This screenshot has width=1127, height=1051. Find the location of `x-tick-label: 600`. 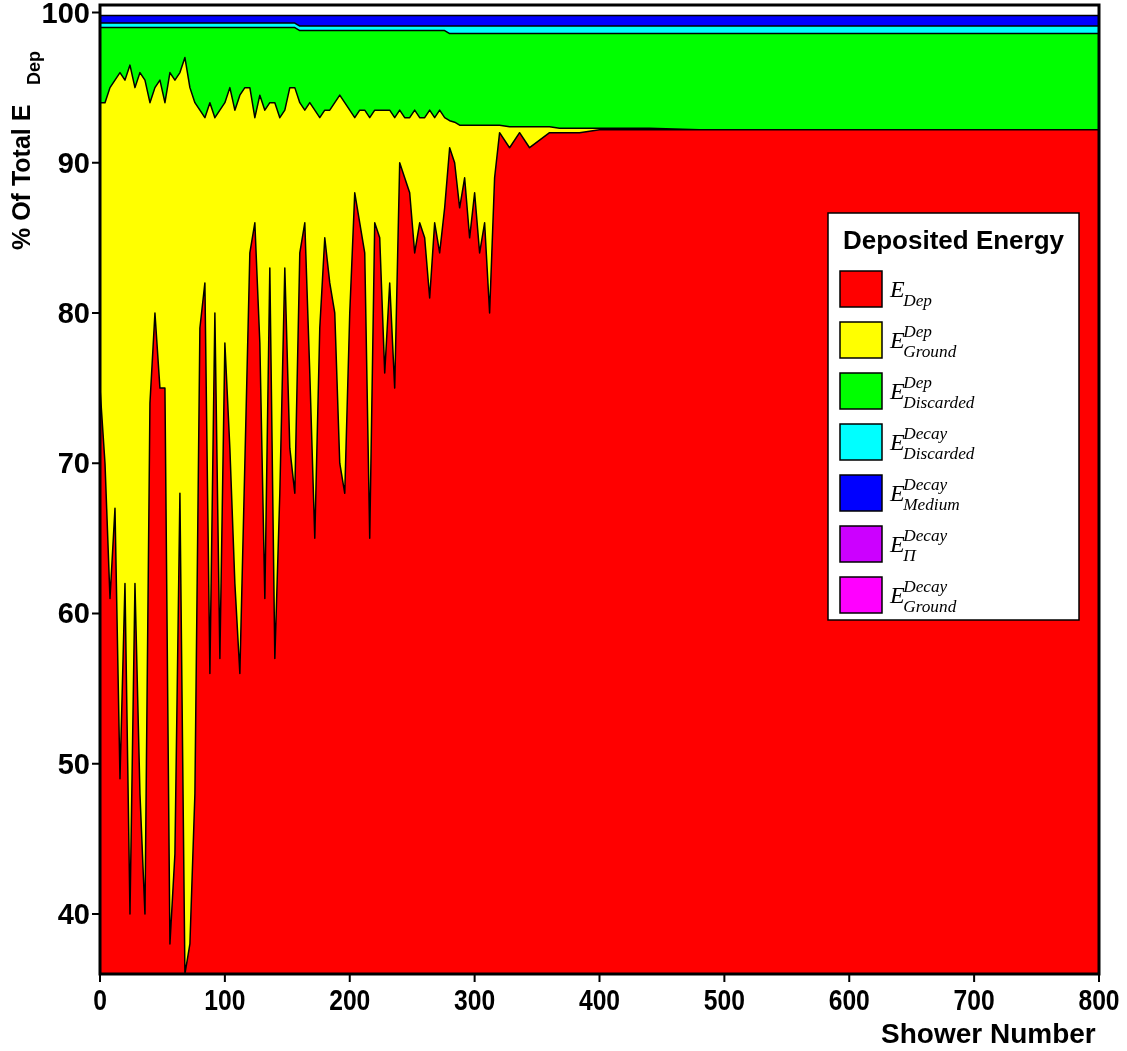

x-tick-label: 600 is located at coordinates (849, 1000).